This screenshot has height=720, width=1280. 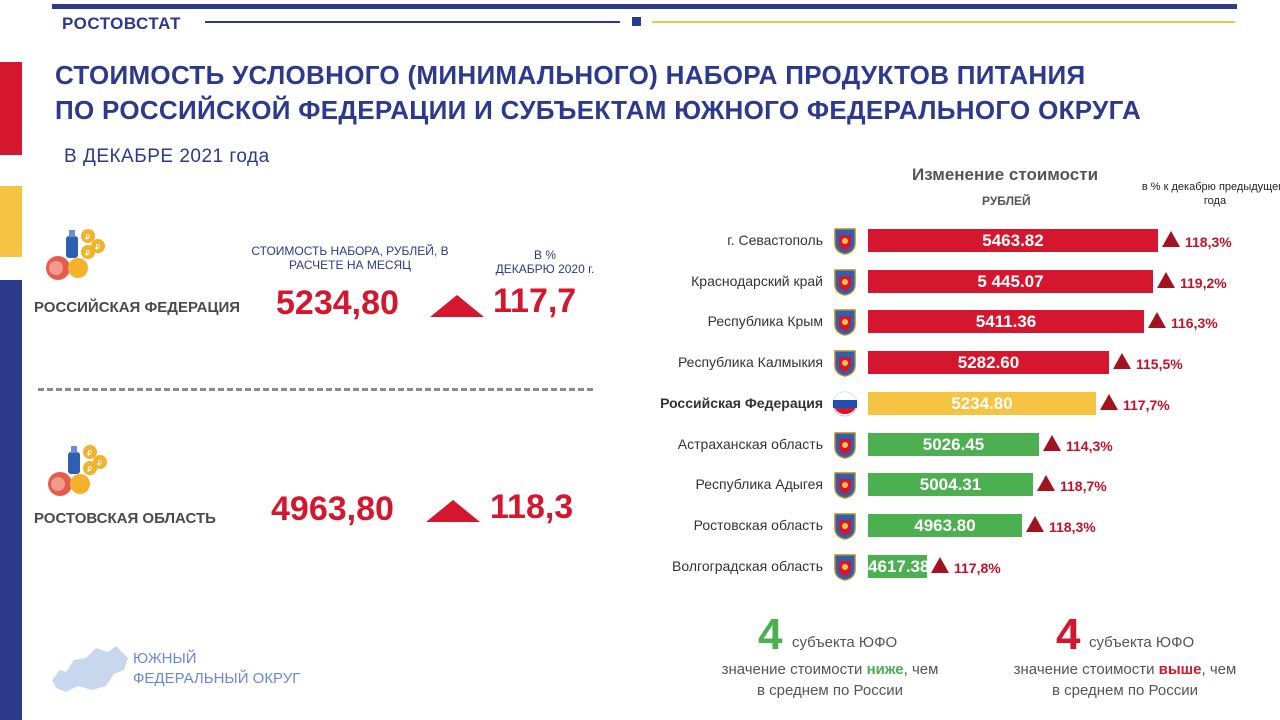 What do you see at coordinates (1013, 240) in the screenshot?
I see `bar: 5463.82` at bounding box center [1013, 240].